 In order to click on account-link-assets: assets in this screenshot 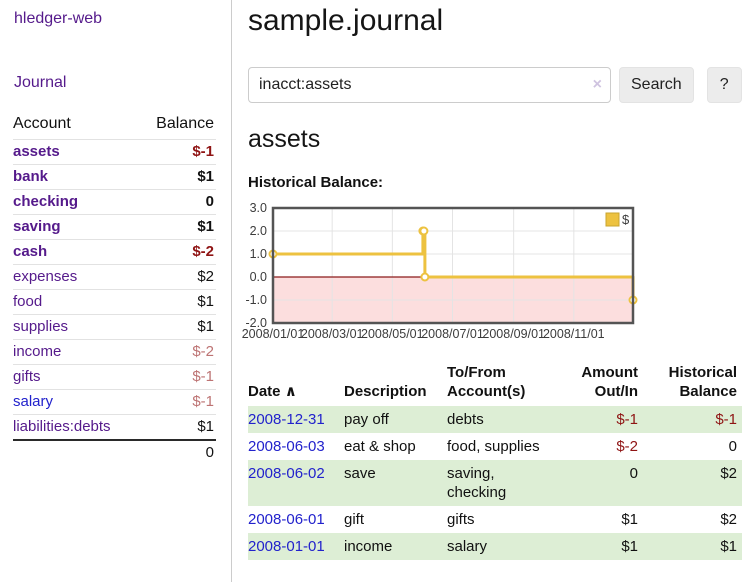, I will do `click(36, 151)`.